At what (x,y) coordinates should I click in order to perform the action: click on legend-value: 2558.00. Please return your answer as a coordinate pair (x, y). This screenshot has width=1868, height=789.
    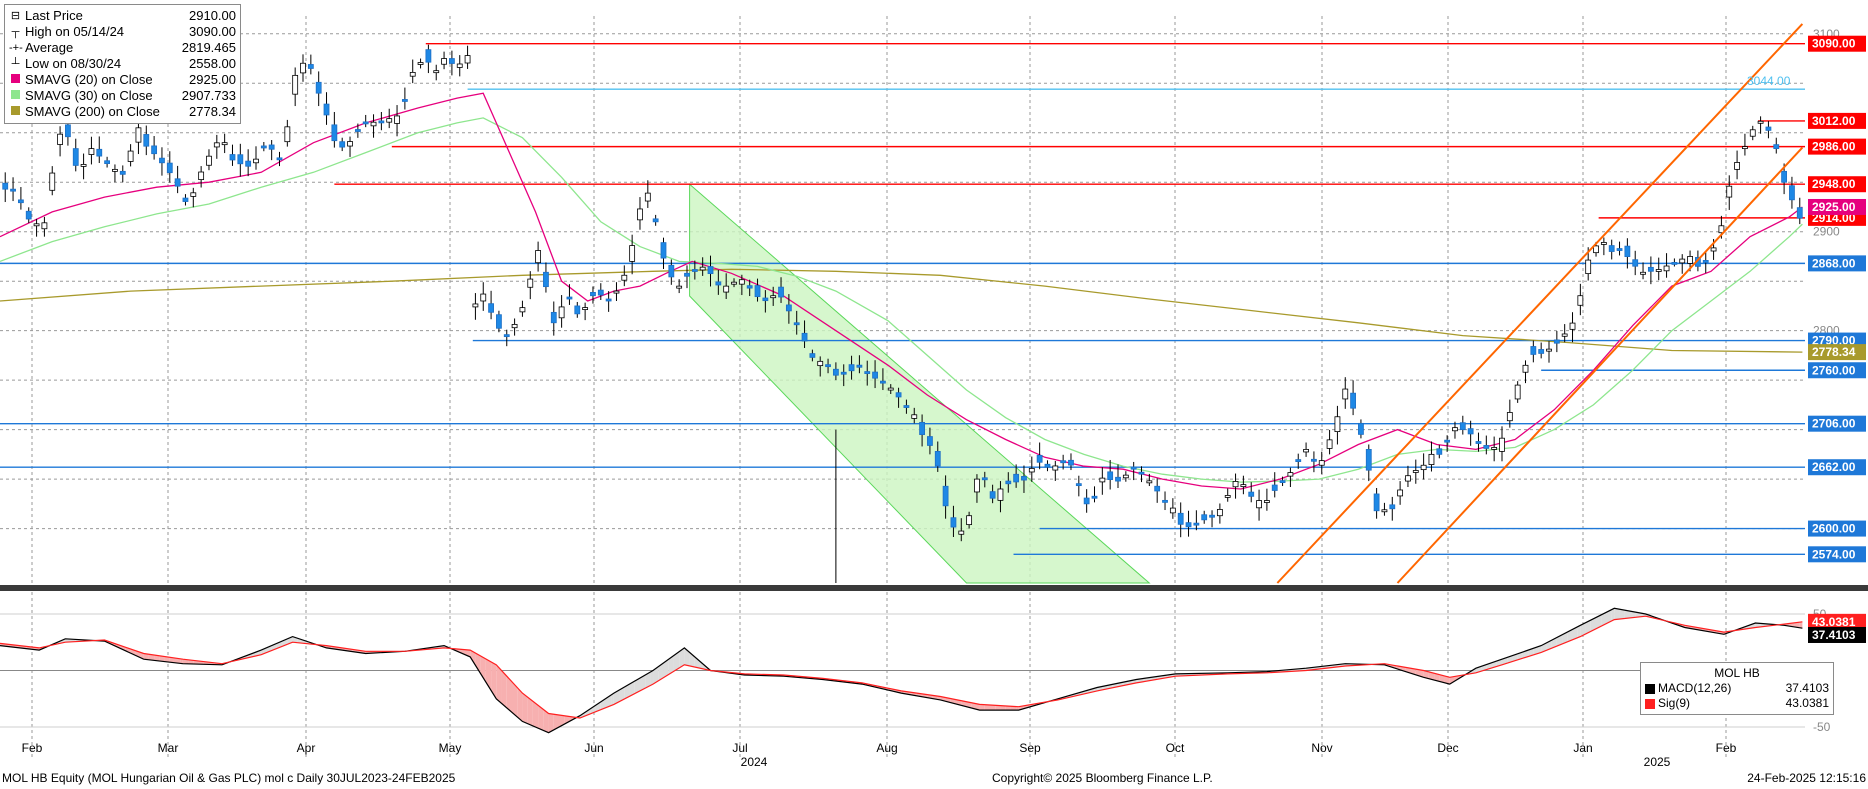
    Looking at the image, I should click on (212, 63).